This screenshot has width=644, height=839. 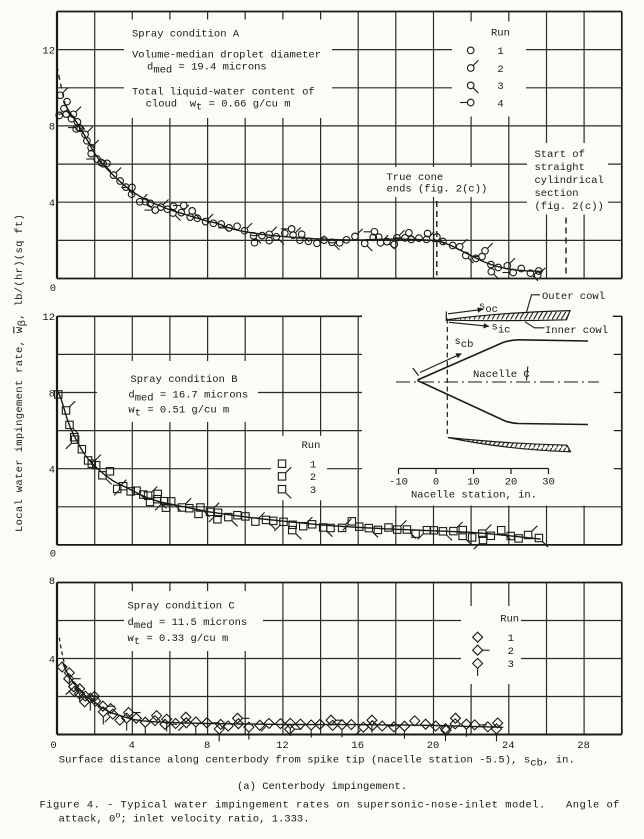 What do you see at coordinates (569, 181) in the screenshot?
I see `svg-text: cylindrical` at bounding box center [569, 181].